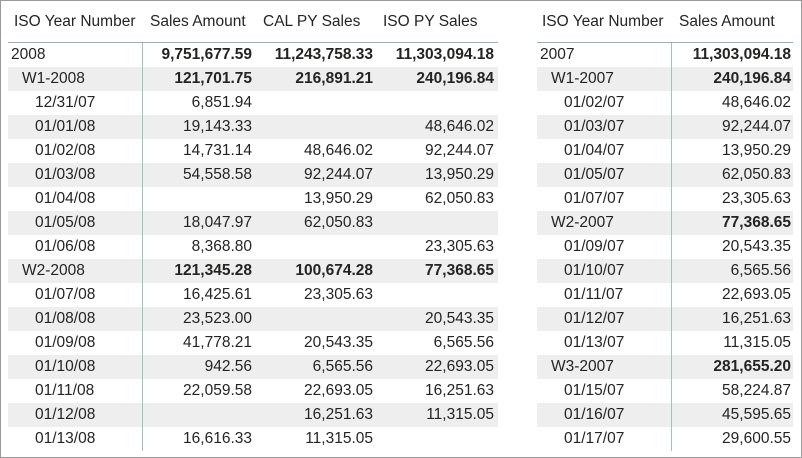 This screenshot has width=802, height=458. What do you see at coordinates (582, 366) in the screenshot?
I see `row-label: W3-2007` at bounding box center [582, 366].